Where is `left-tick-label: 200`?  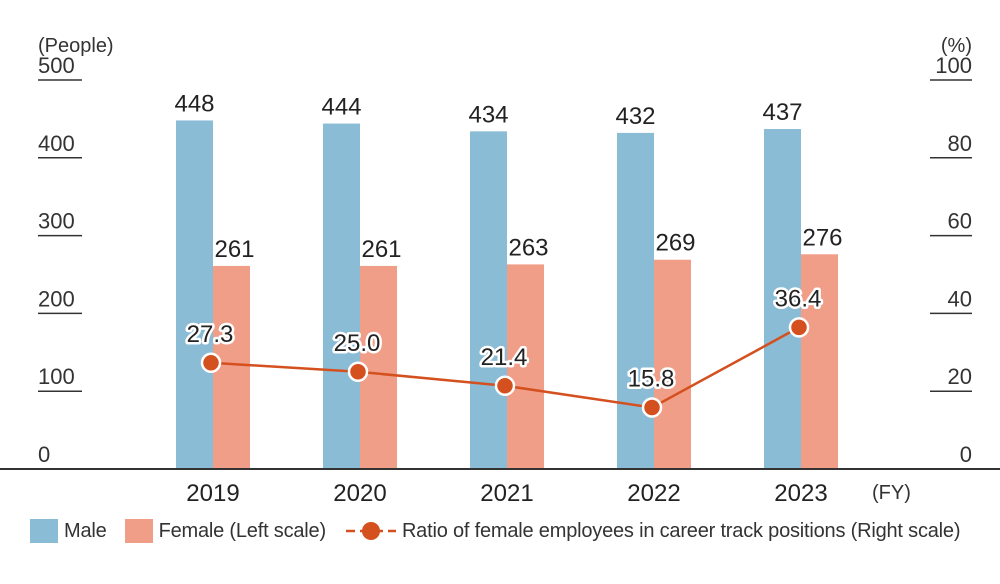 left-tick-label: 200 is located at coordinates (56, 298).